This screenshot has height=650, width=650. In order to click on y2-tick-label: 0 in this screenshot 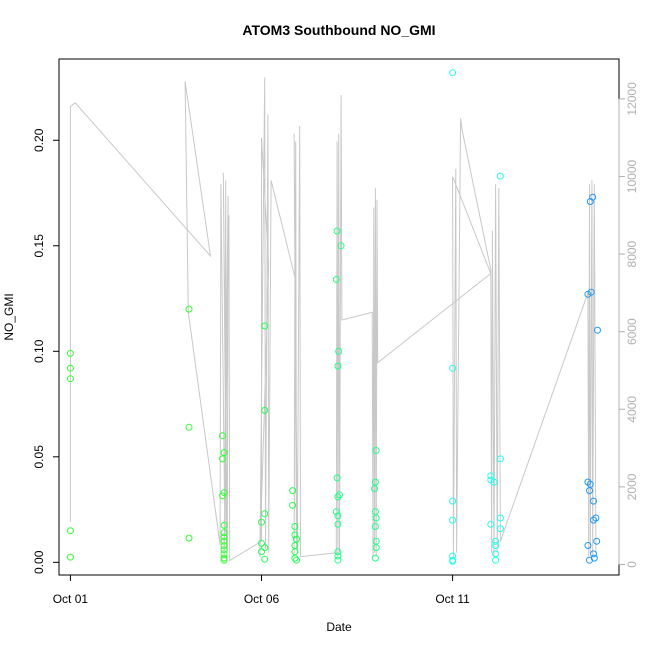, I will do `click(632, 564)`.